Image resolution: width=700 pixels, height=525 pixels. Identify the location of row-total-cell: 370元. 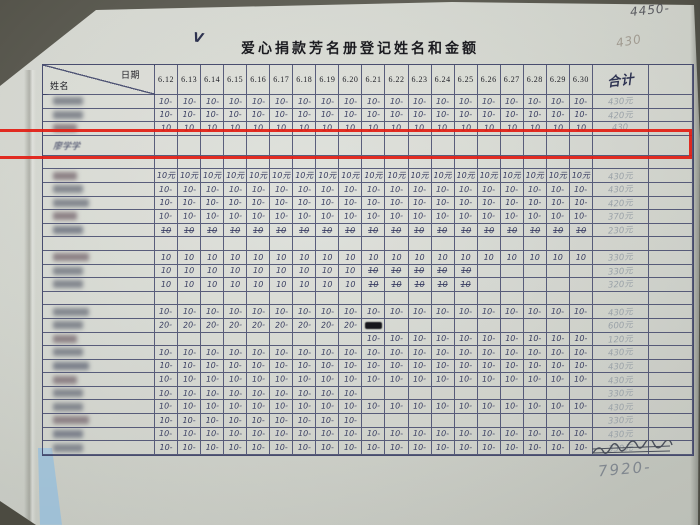
(620, 217).